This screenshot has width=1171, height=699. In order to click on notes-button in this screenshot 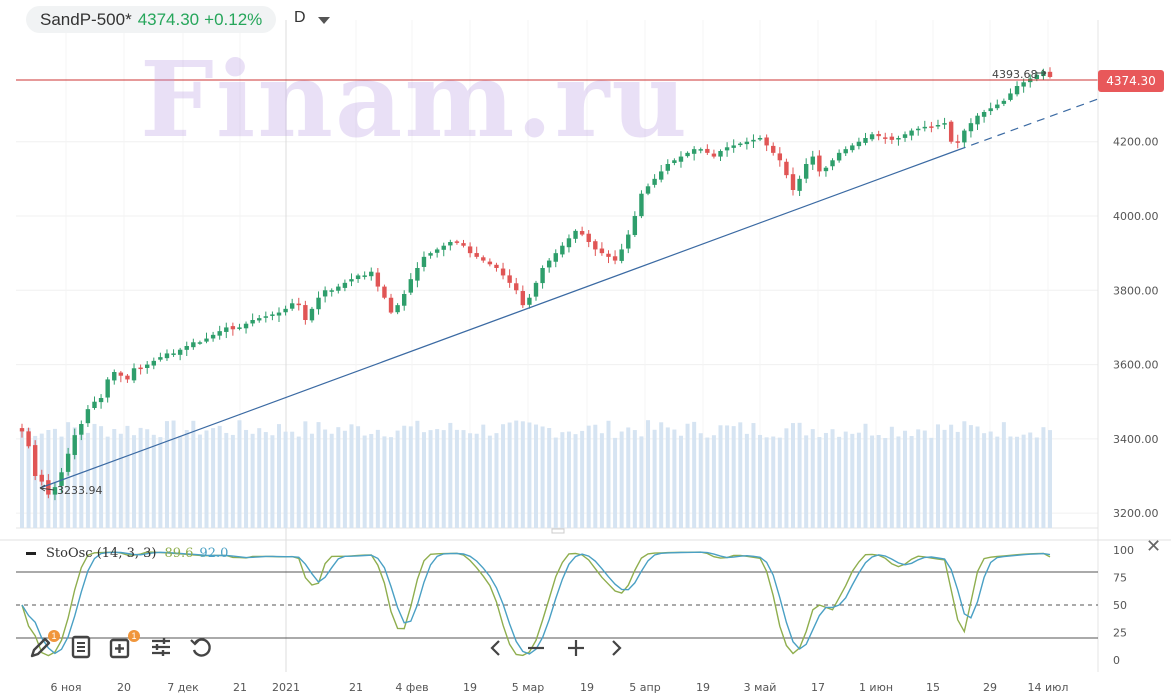, I will do `click(81, 647)`.